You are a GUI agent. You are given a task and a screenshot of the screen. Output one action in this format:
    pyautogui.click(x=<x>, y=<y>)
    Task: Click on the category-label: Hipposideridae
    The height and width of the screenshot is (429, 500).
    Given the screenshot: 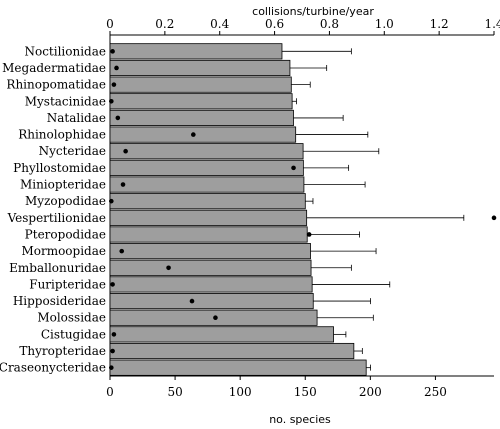 What is the action you would take?
    pyautogui.click(x=59, y=301)
    